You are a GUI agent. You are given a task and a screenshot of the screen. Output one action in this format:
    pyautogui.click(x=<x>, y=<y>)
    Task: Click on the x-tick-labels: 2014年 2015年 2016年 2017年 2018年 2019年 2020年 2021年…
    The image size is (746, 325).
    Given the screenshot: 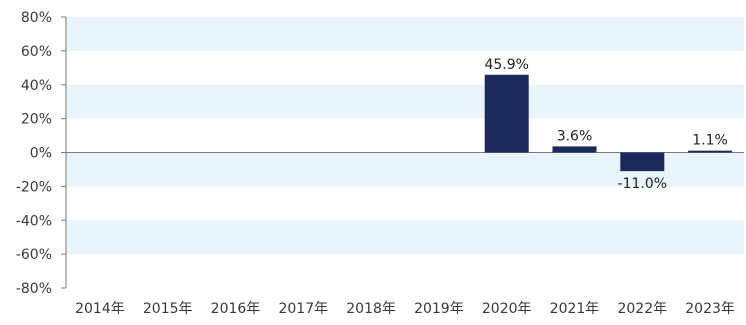 What is the action you would take?
    pyautogui.click(x=405, y=309)
    